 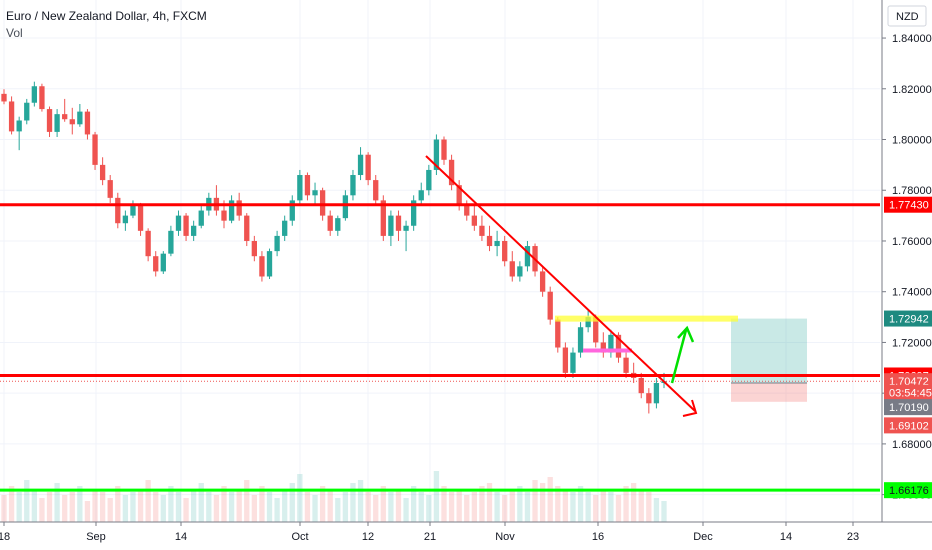 I want to click on price-tag-label: 03:54:45, so click(x=910, y=394).